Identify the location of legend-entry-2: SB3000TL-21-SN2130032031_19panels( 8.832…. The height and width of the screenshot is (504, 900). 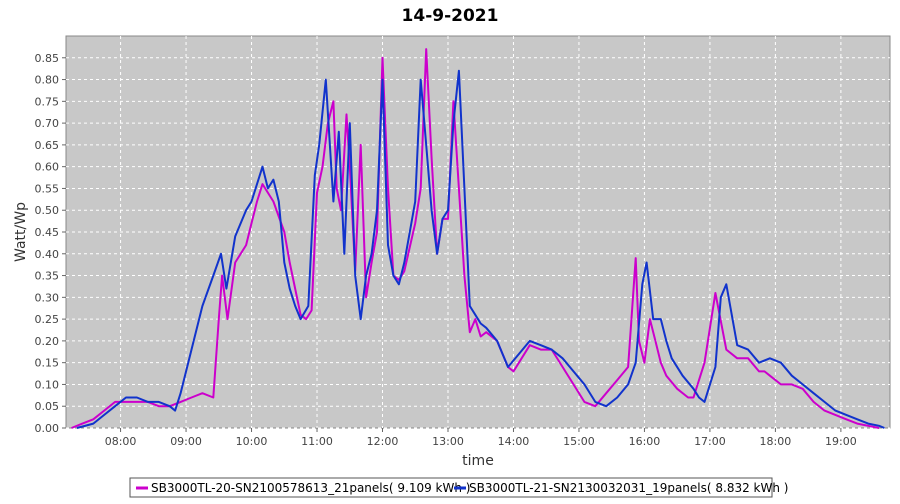
(628, 488).